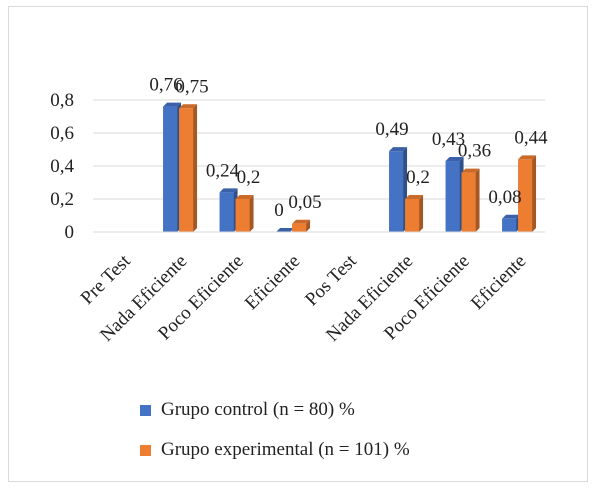  What do you see at coordinates (145, 450) in the screenshot?
I see `legend-swatch-experimental` at bounding box center [145, 450].